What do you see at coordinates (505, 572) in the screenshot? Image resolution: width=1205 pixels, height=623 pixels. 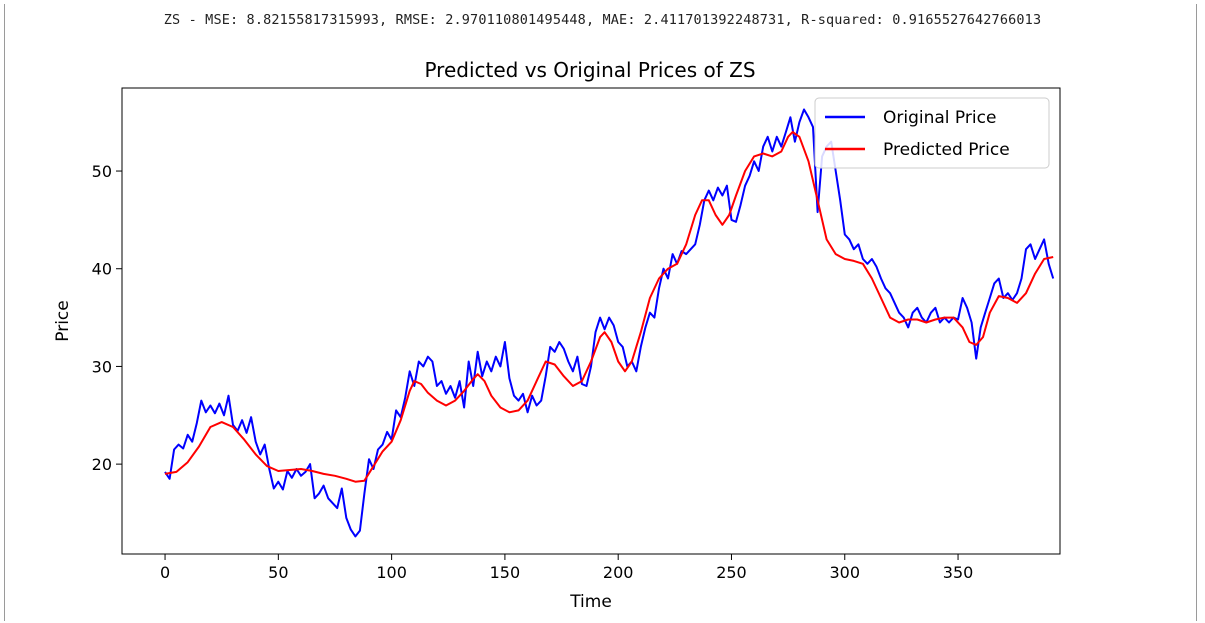 I see `x-tick-label: 150` at bounding box center [505, 572].